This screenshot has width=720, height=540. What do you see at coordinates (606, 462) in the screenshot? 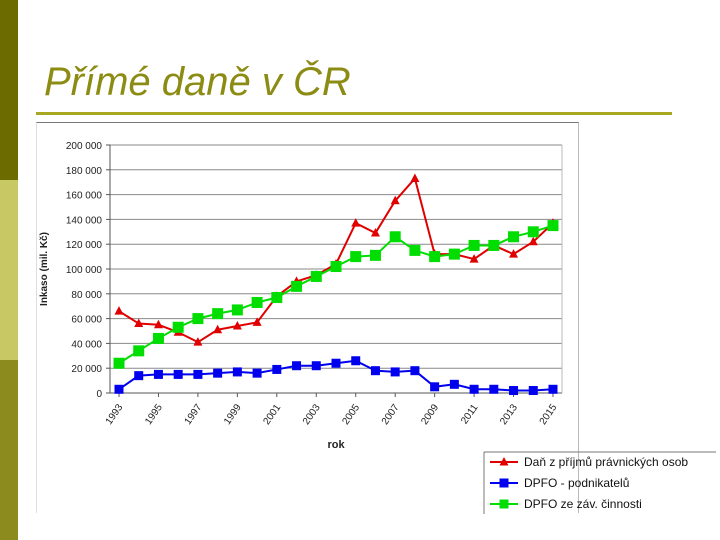
I see `legend-label: Daň z příjmů právnických osob` at bounding box center [606, 462].